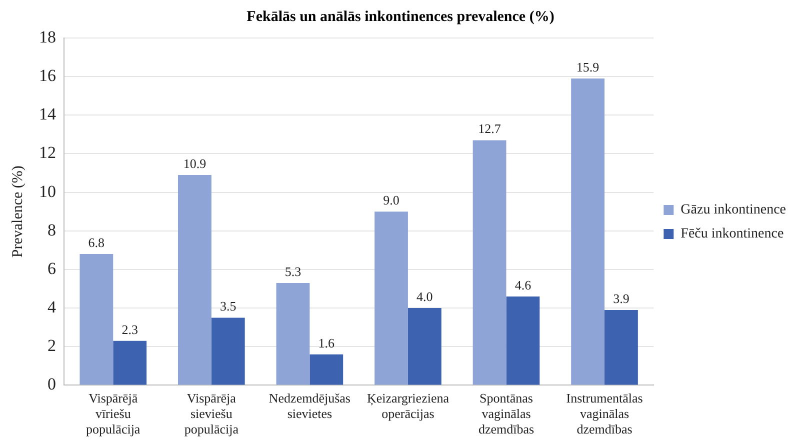 The height and width of the screenshot is (444, 801). Describe the element at coordinates (424, 296) in the screenshot. I see `data-label: 4.0` at that location.